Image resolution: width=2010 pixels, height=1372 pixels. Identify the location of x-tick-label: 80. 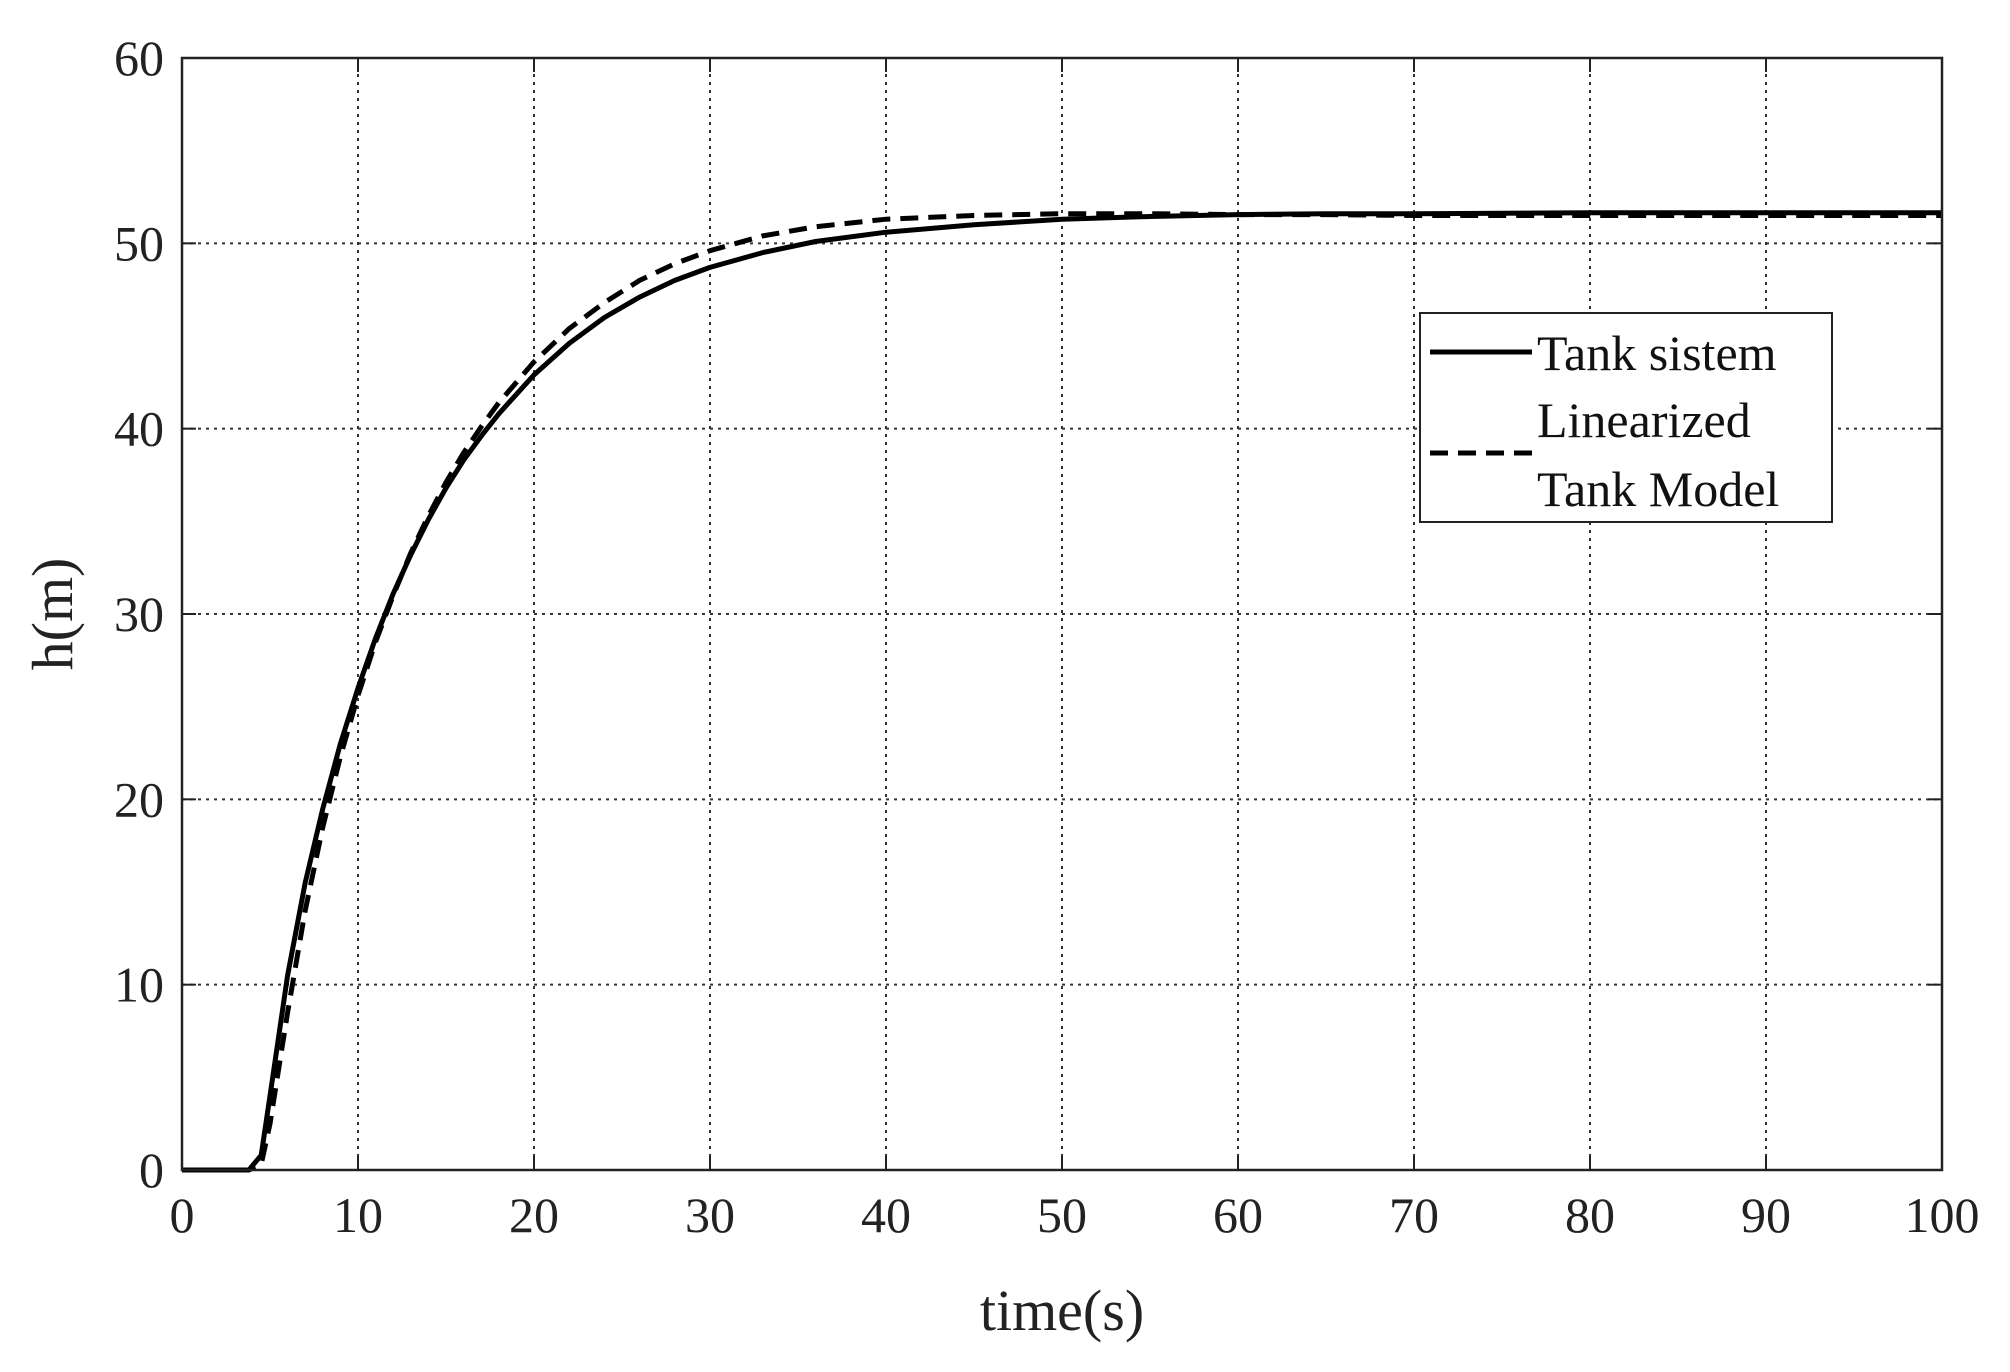
(1590, 1215).